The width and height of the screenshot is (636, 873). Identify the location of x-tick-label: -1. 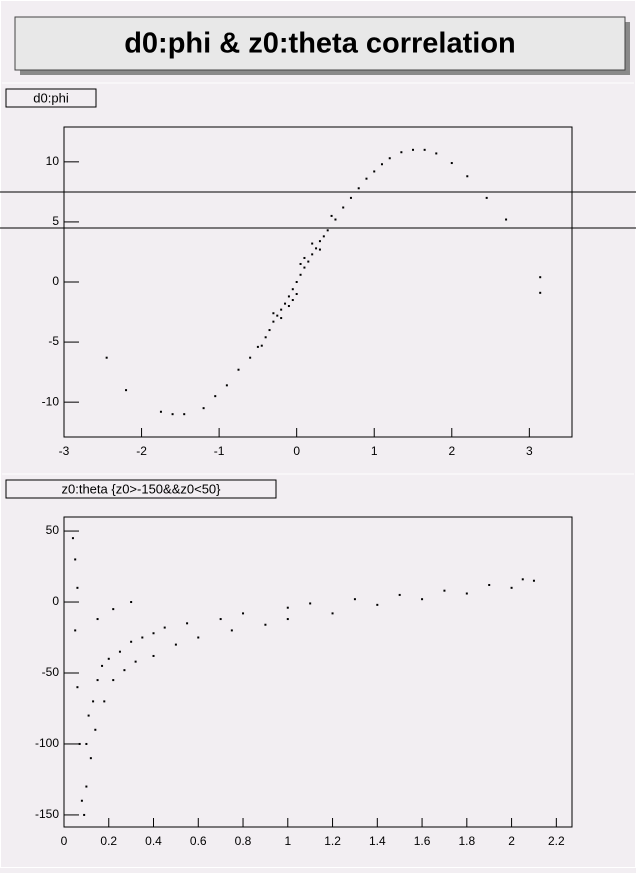
(219, 451).